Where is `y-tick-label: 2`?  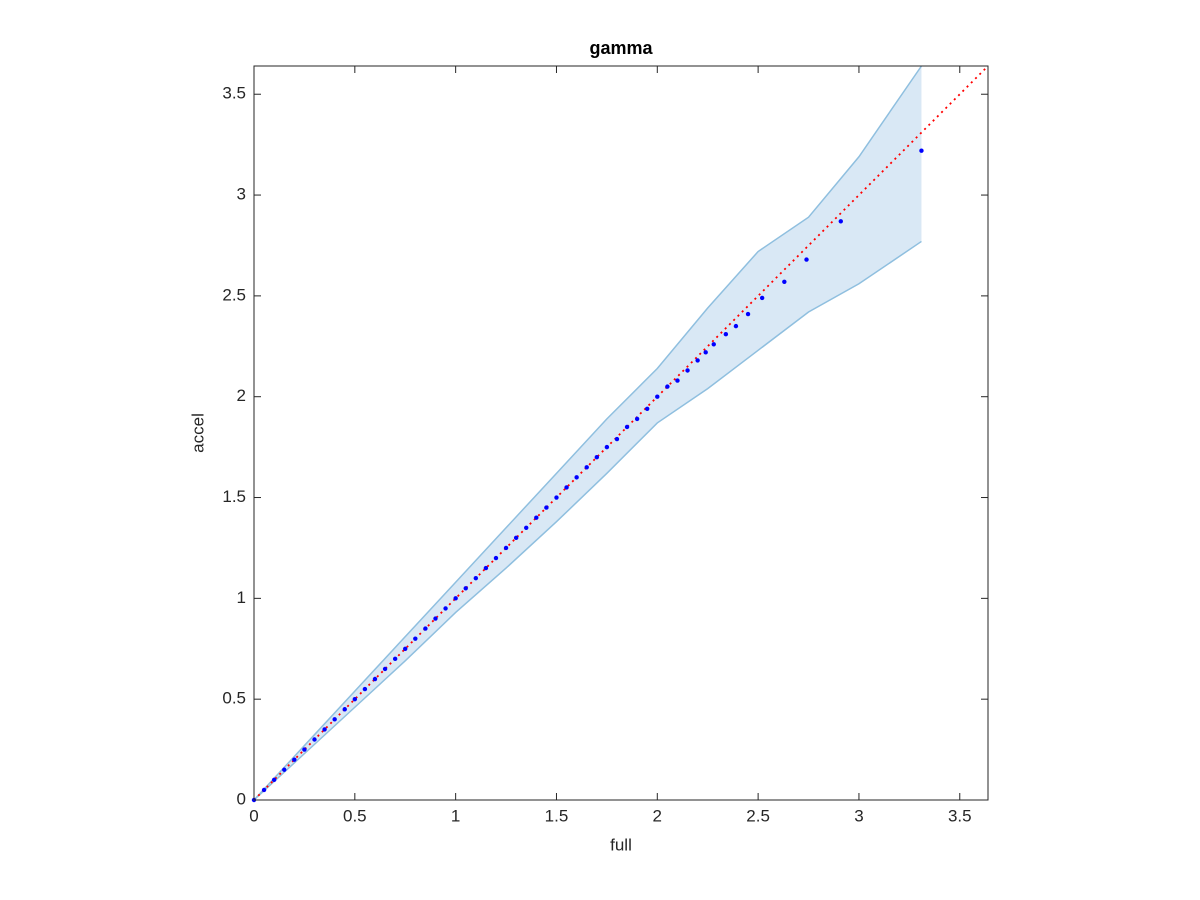
y-tick-label: 2 is located at coordinates (241, 395).